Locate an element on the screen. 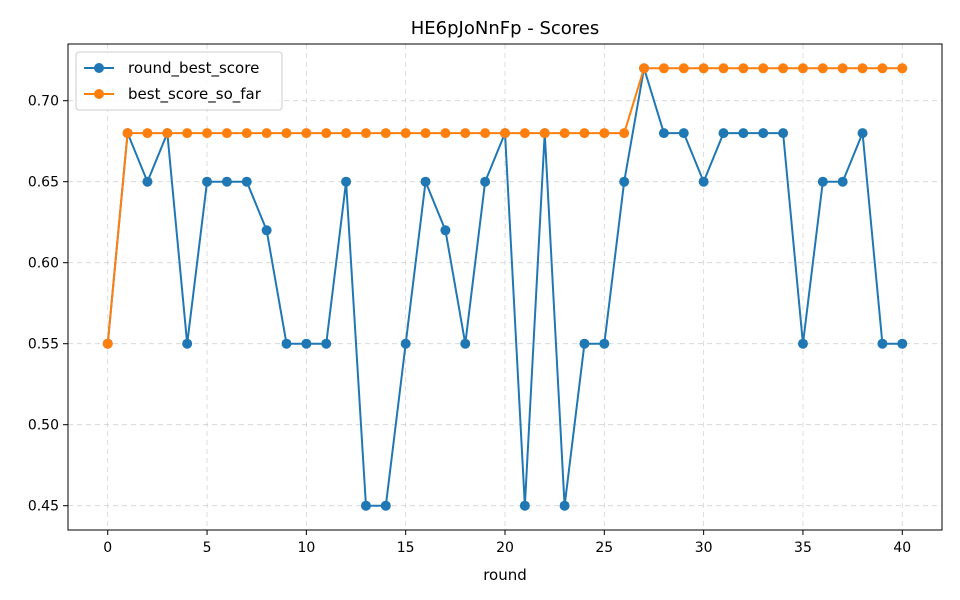  x-tick-label-7: 35 is located at coordinates (803, 548).